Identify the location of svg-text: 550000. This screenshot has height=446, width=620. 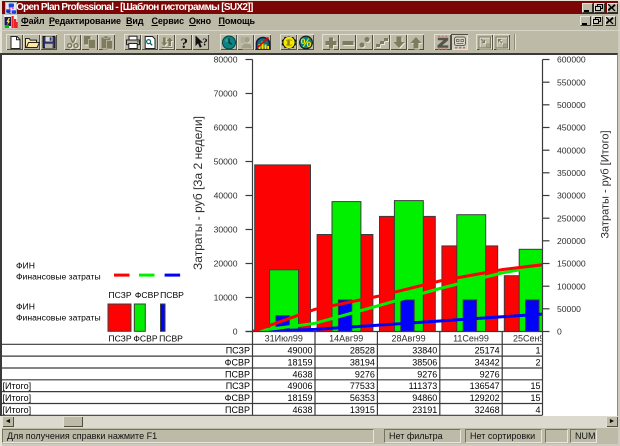
(571, 82).